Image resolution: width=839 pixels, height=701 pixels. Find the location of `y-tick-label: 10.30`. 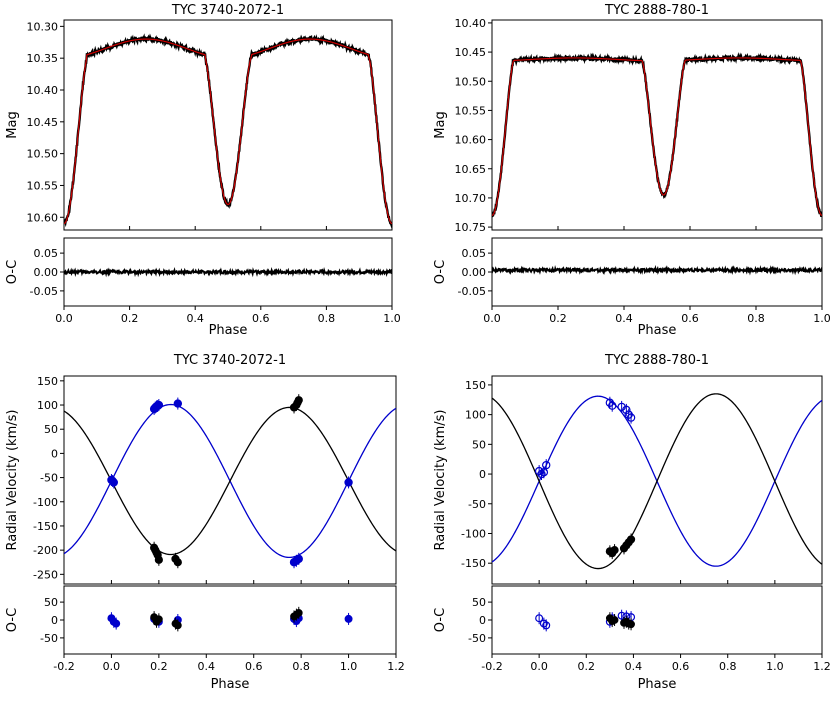

y-tick-label: 10.30 is located at coordinates (43, 26).